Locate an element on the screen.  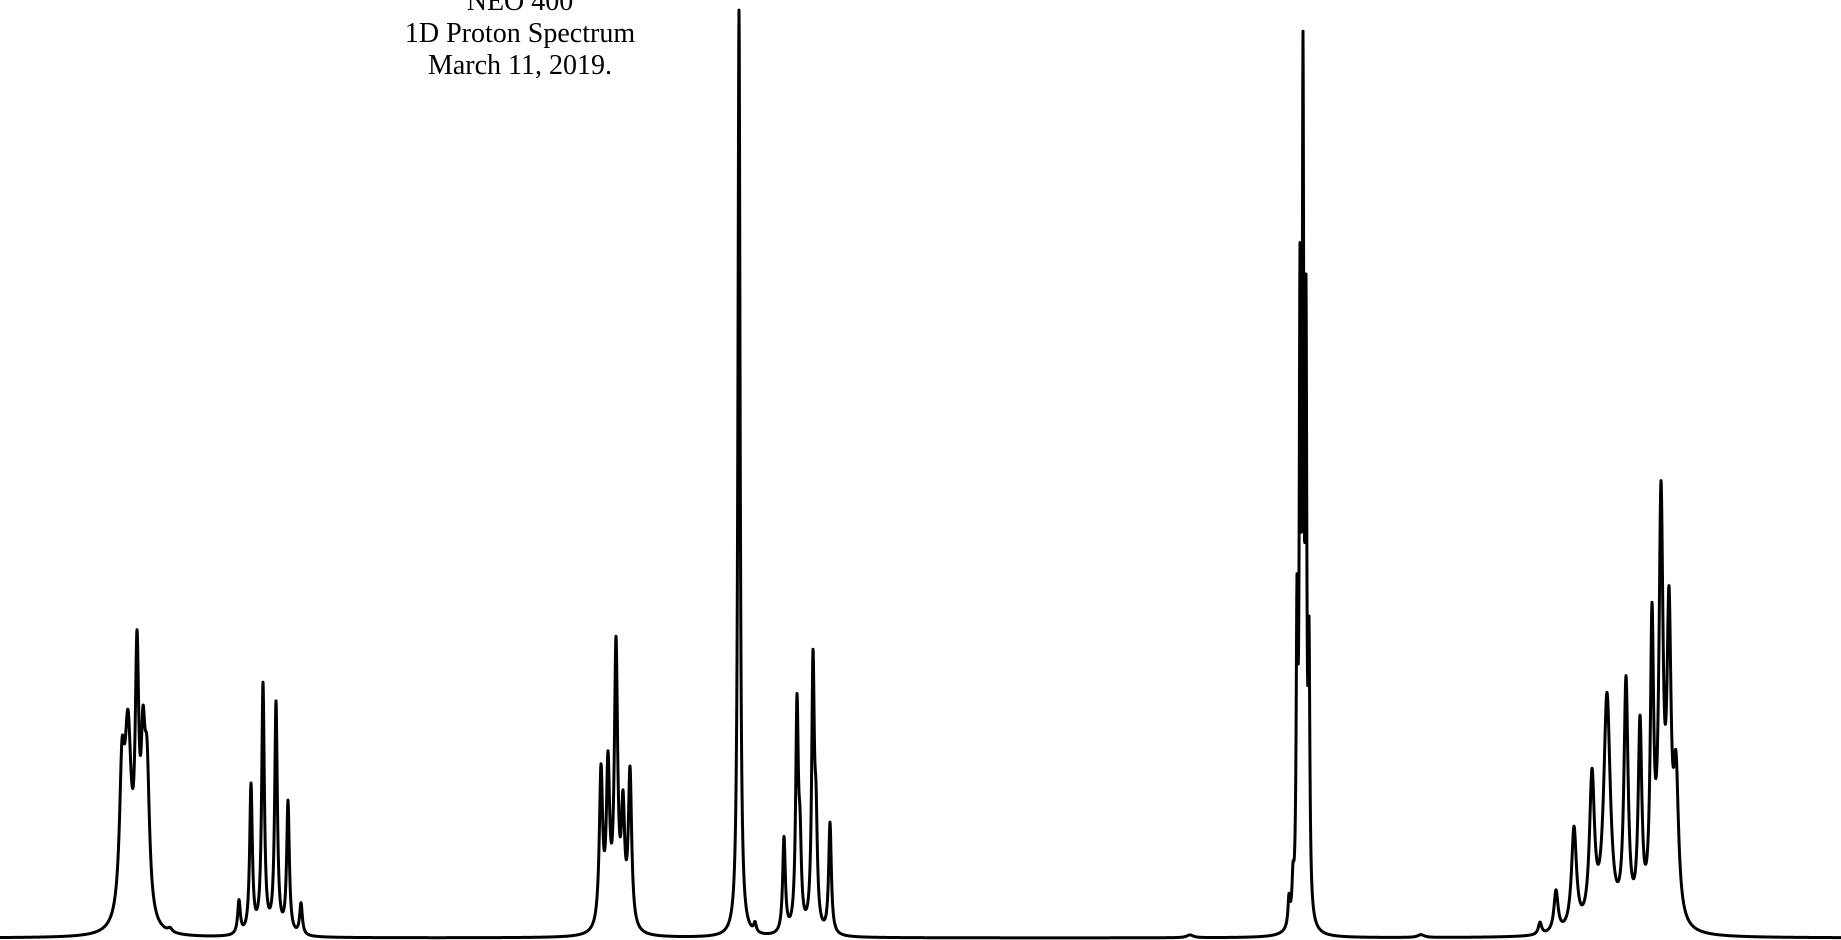
date-label: March 11, 2019. is located at coordinates (520, 65).